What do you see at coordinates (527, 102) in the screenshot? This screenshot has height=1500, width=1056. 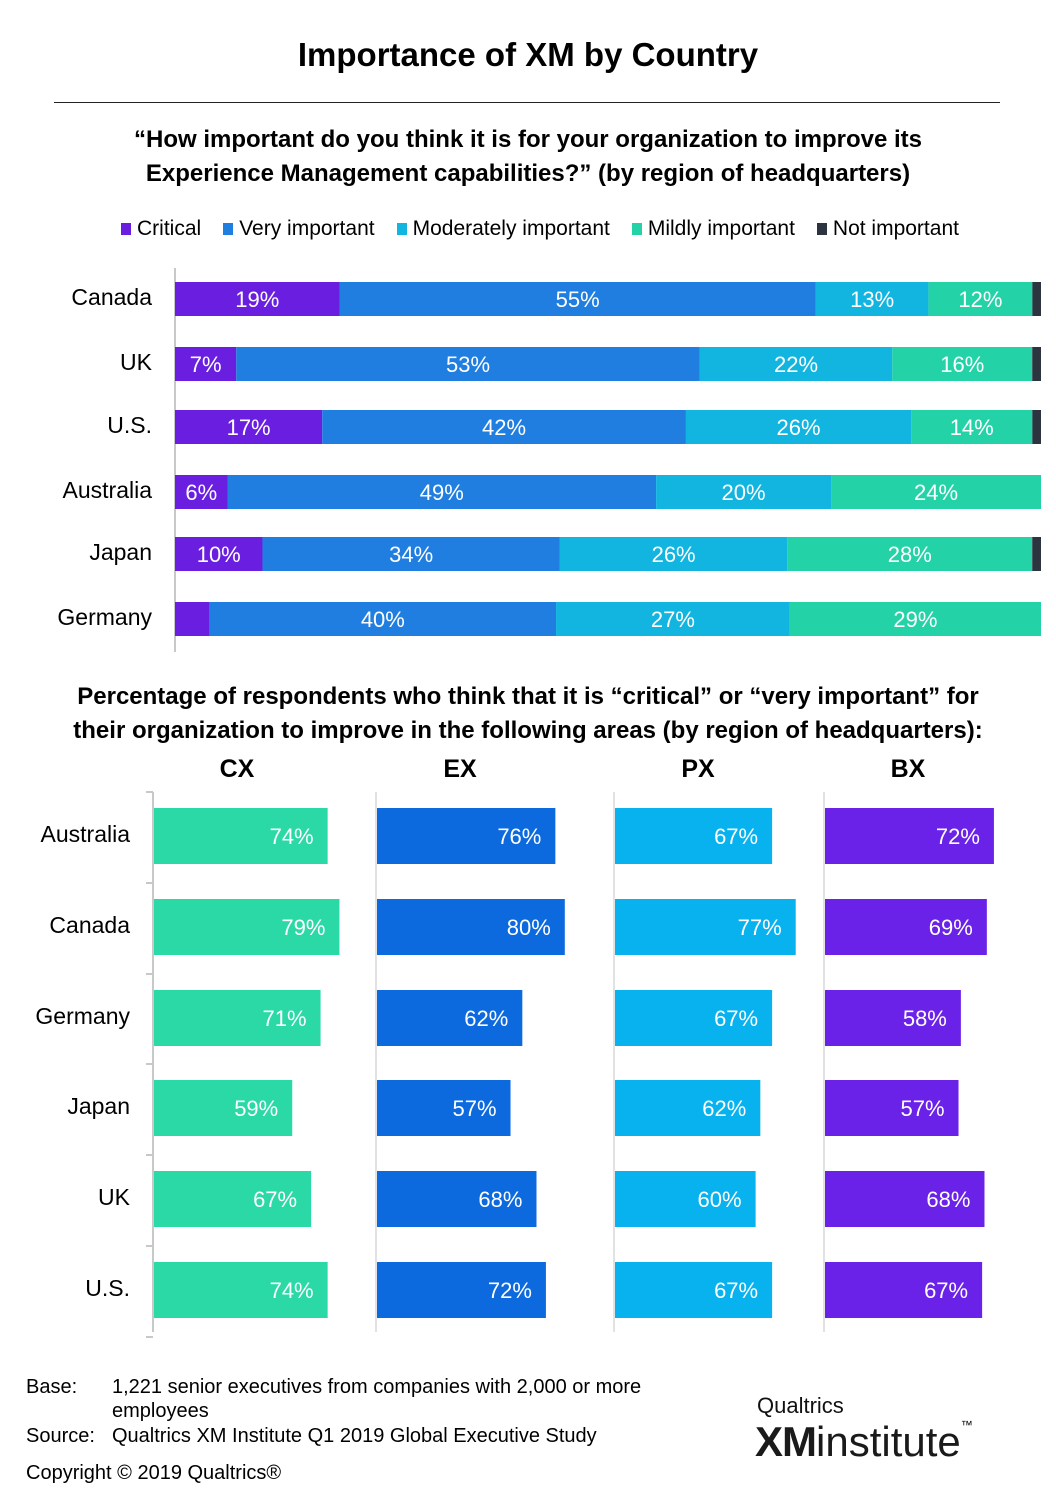 I see `title-divider` at bounding box center [527, 102].